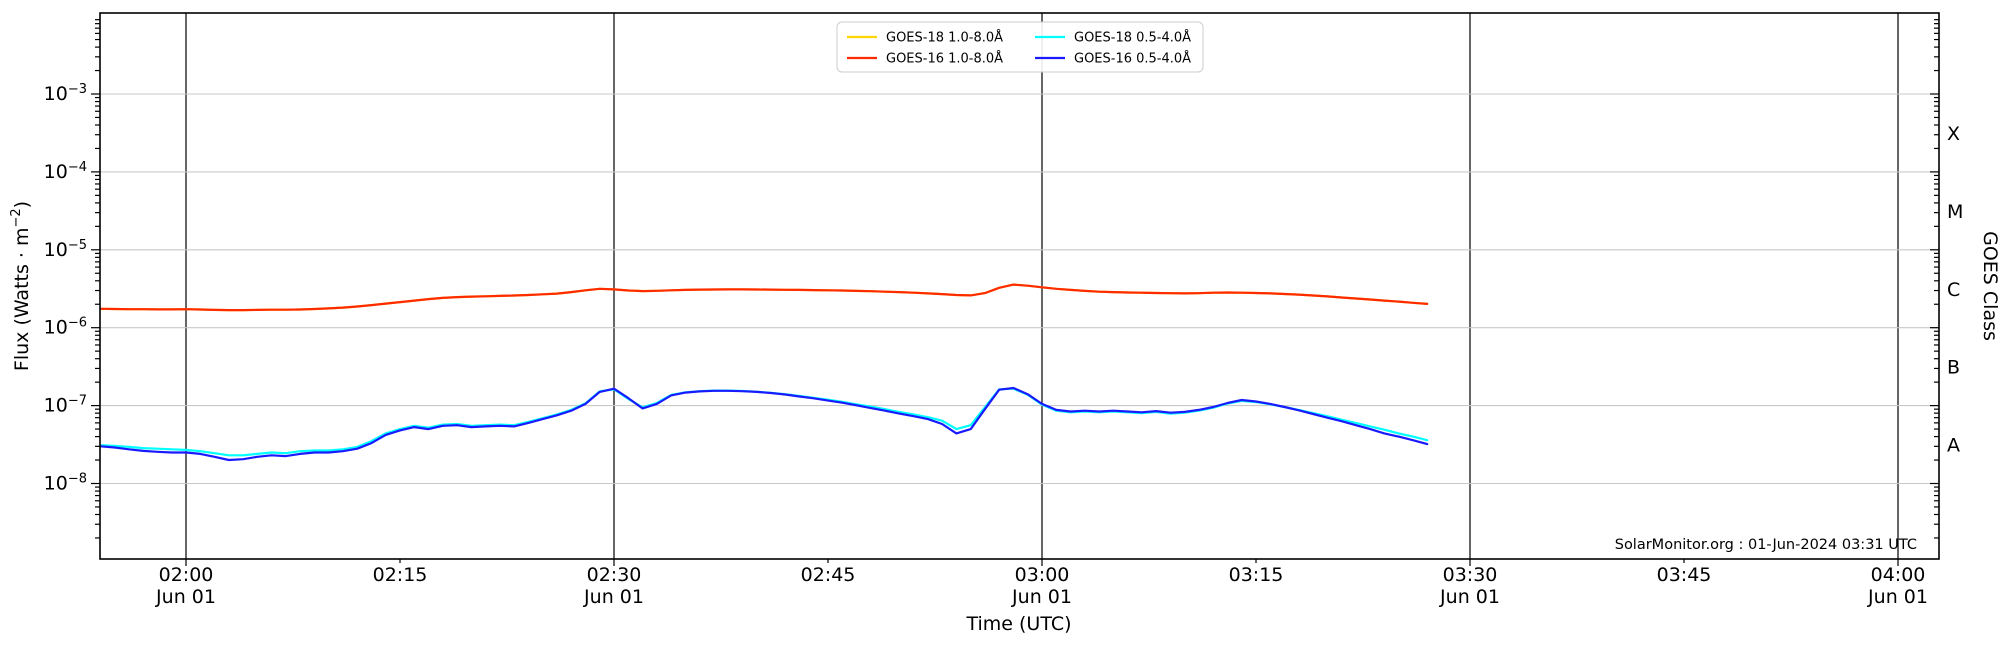  What do you see at coordinates (1766, 545) in the screenshot?
I see `watermark-text: SolarMonitor.org : 01-Jun-2024 03:31 UTC` at bounding box center [1766, 545].